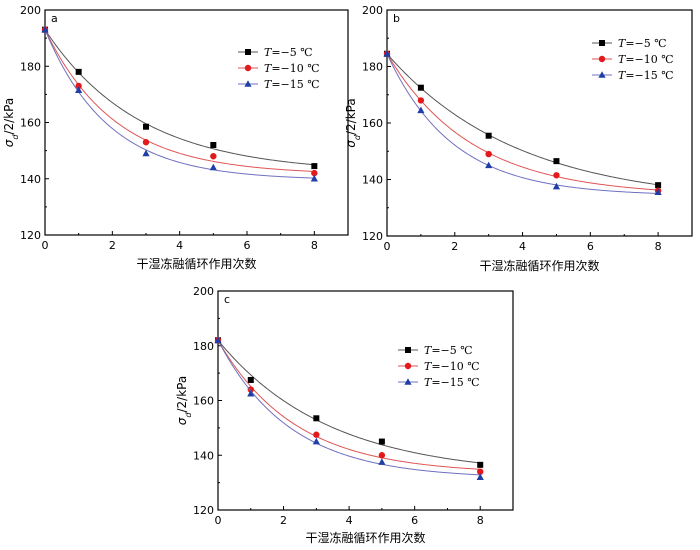 The height and width of the screenshot is (550, 700). What do you see at coordinates (227, 299) in the screenshot?
I see `panel-label: c` at bounding box center [227, 299].